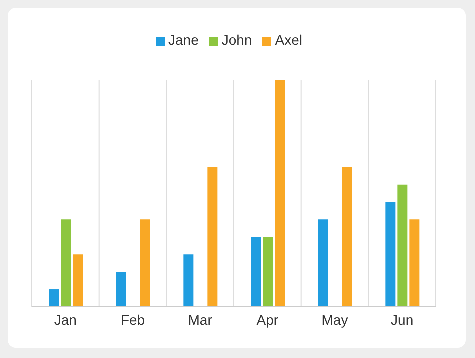  I want to click on legend-label: Jane, so click(183, 40).